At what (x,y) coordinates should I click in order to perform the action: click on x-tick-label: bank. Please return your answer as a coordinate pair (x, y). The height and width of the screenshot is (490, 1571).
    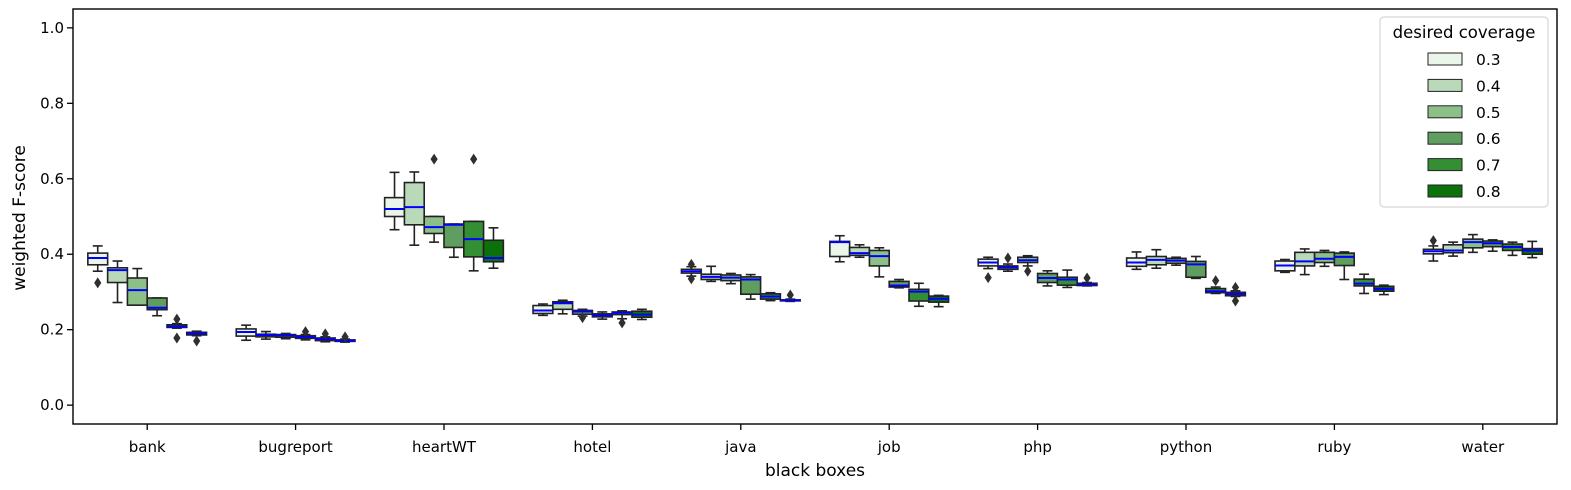
    Looking at the image, I should click on (147, 447).